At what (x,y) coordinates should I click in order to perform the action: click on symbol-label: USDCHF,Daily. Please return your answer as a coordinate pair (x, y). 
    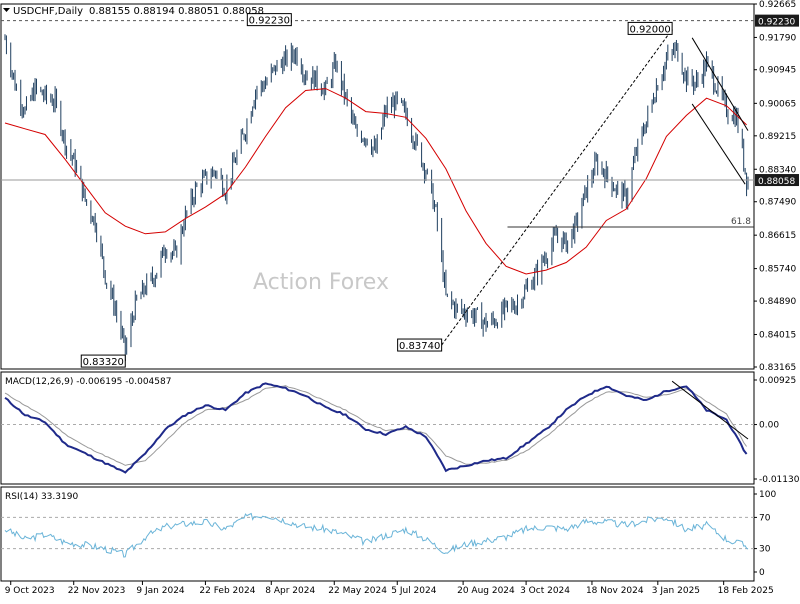
    Looking at the image, I should click on (48, 11).